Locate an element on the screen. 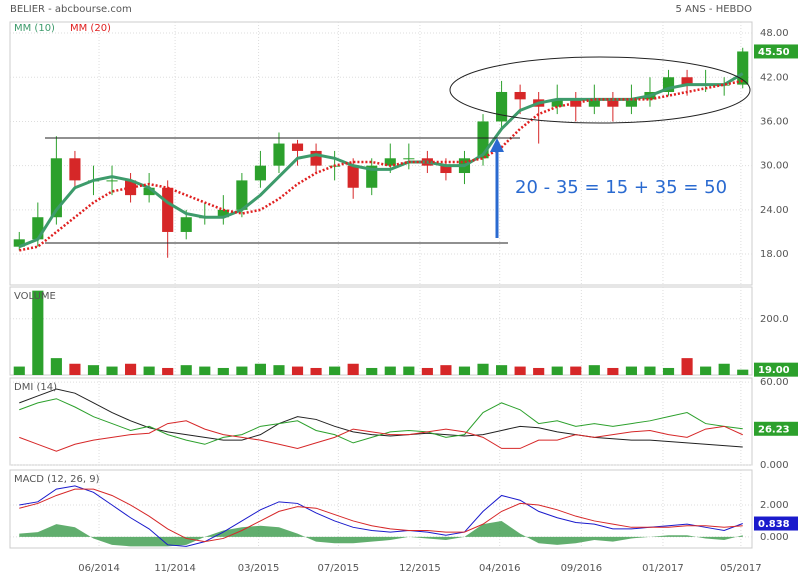 The height and width of the screenshot is (580, 800). period: 5 ANS - HEBDO is located at coordinates (714, 9).